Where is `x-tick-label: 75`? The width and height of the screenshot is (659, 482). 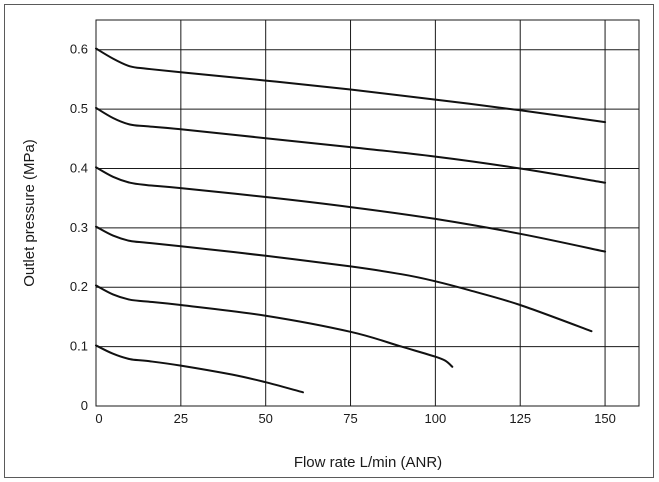
x-tick-label: 75 is located at coordinates (350, 418).